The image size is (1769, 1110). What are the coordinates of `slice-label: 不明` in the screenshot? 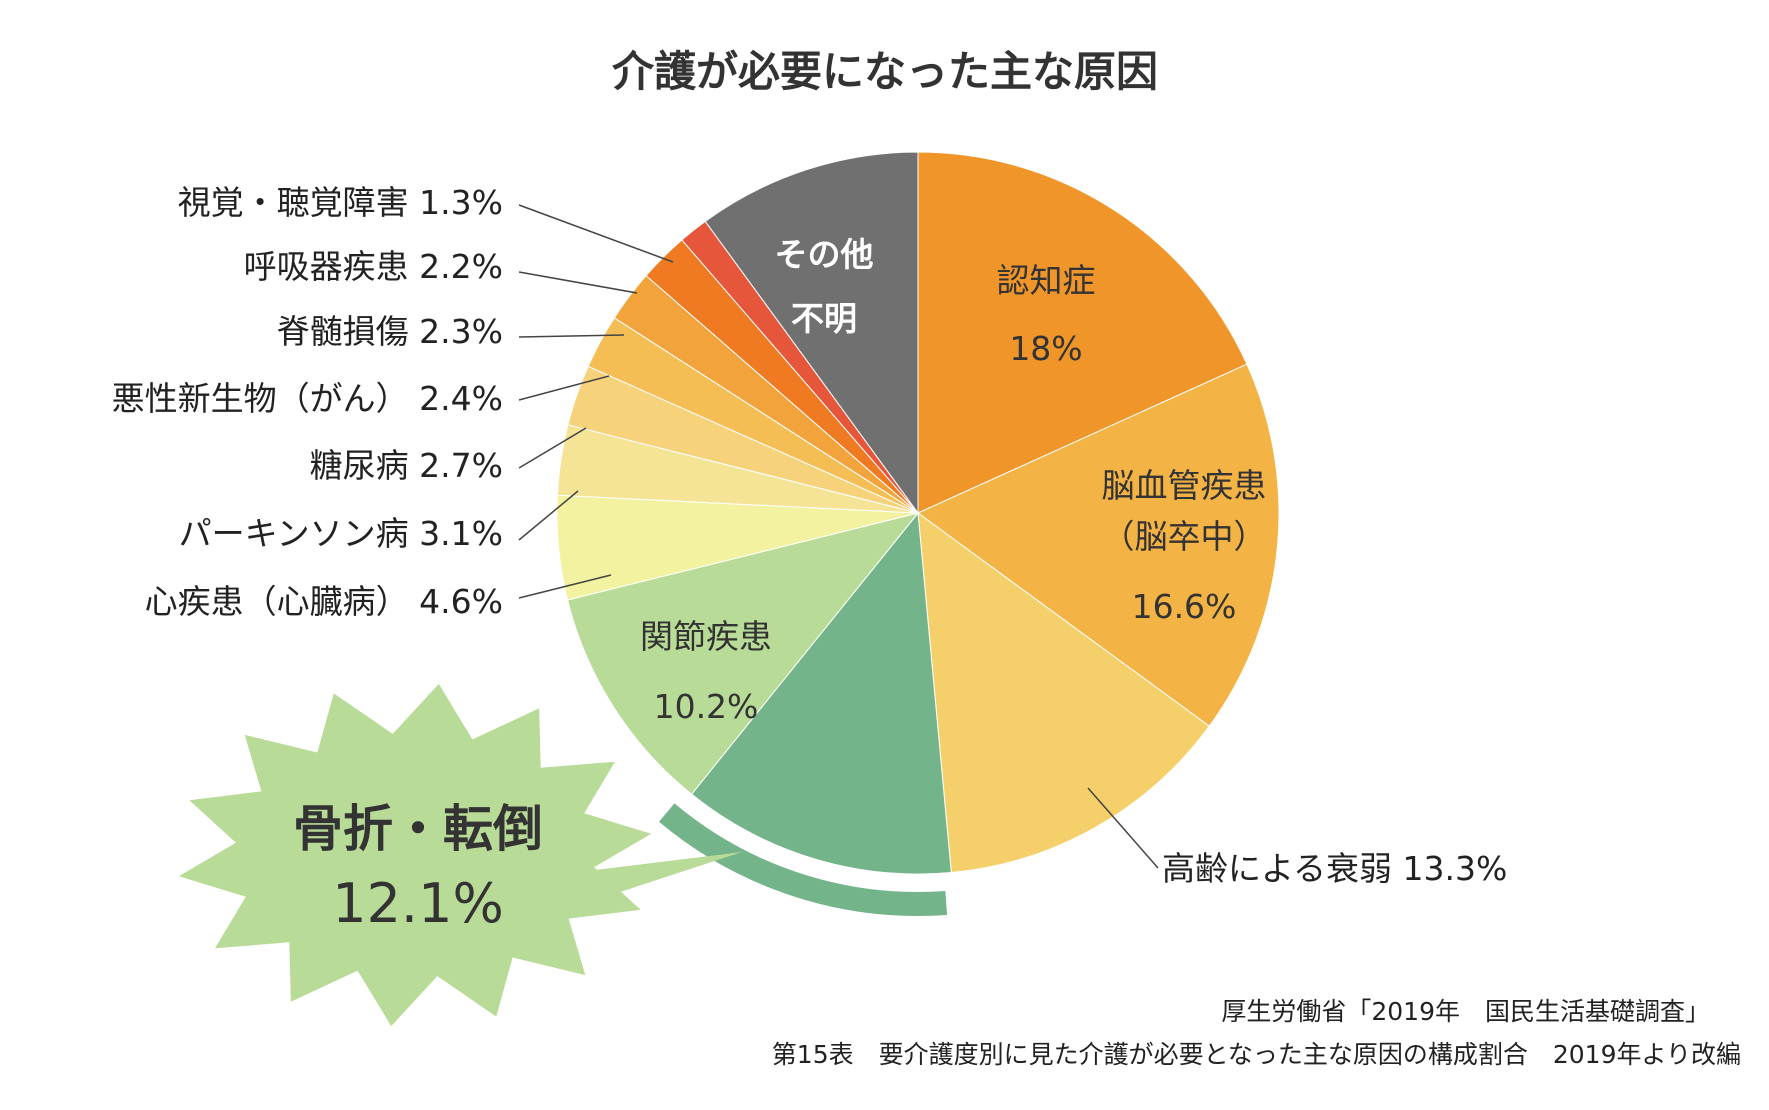 It's located at (824, 318).